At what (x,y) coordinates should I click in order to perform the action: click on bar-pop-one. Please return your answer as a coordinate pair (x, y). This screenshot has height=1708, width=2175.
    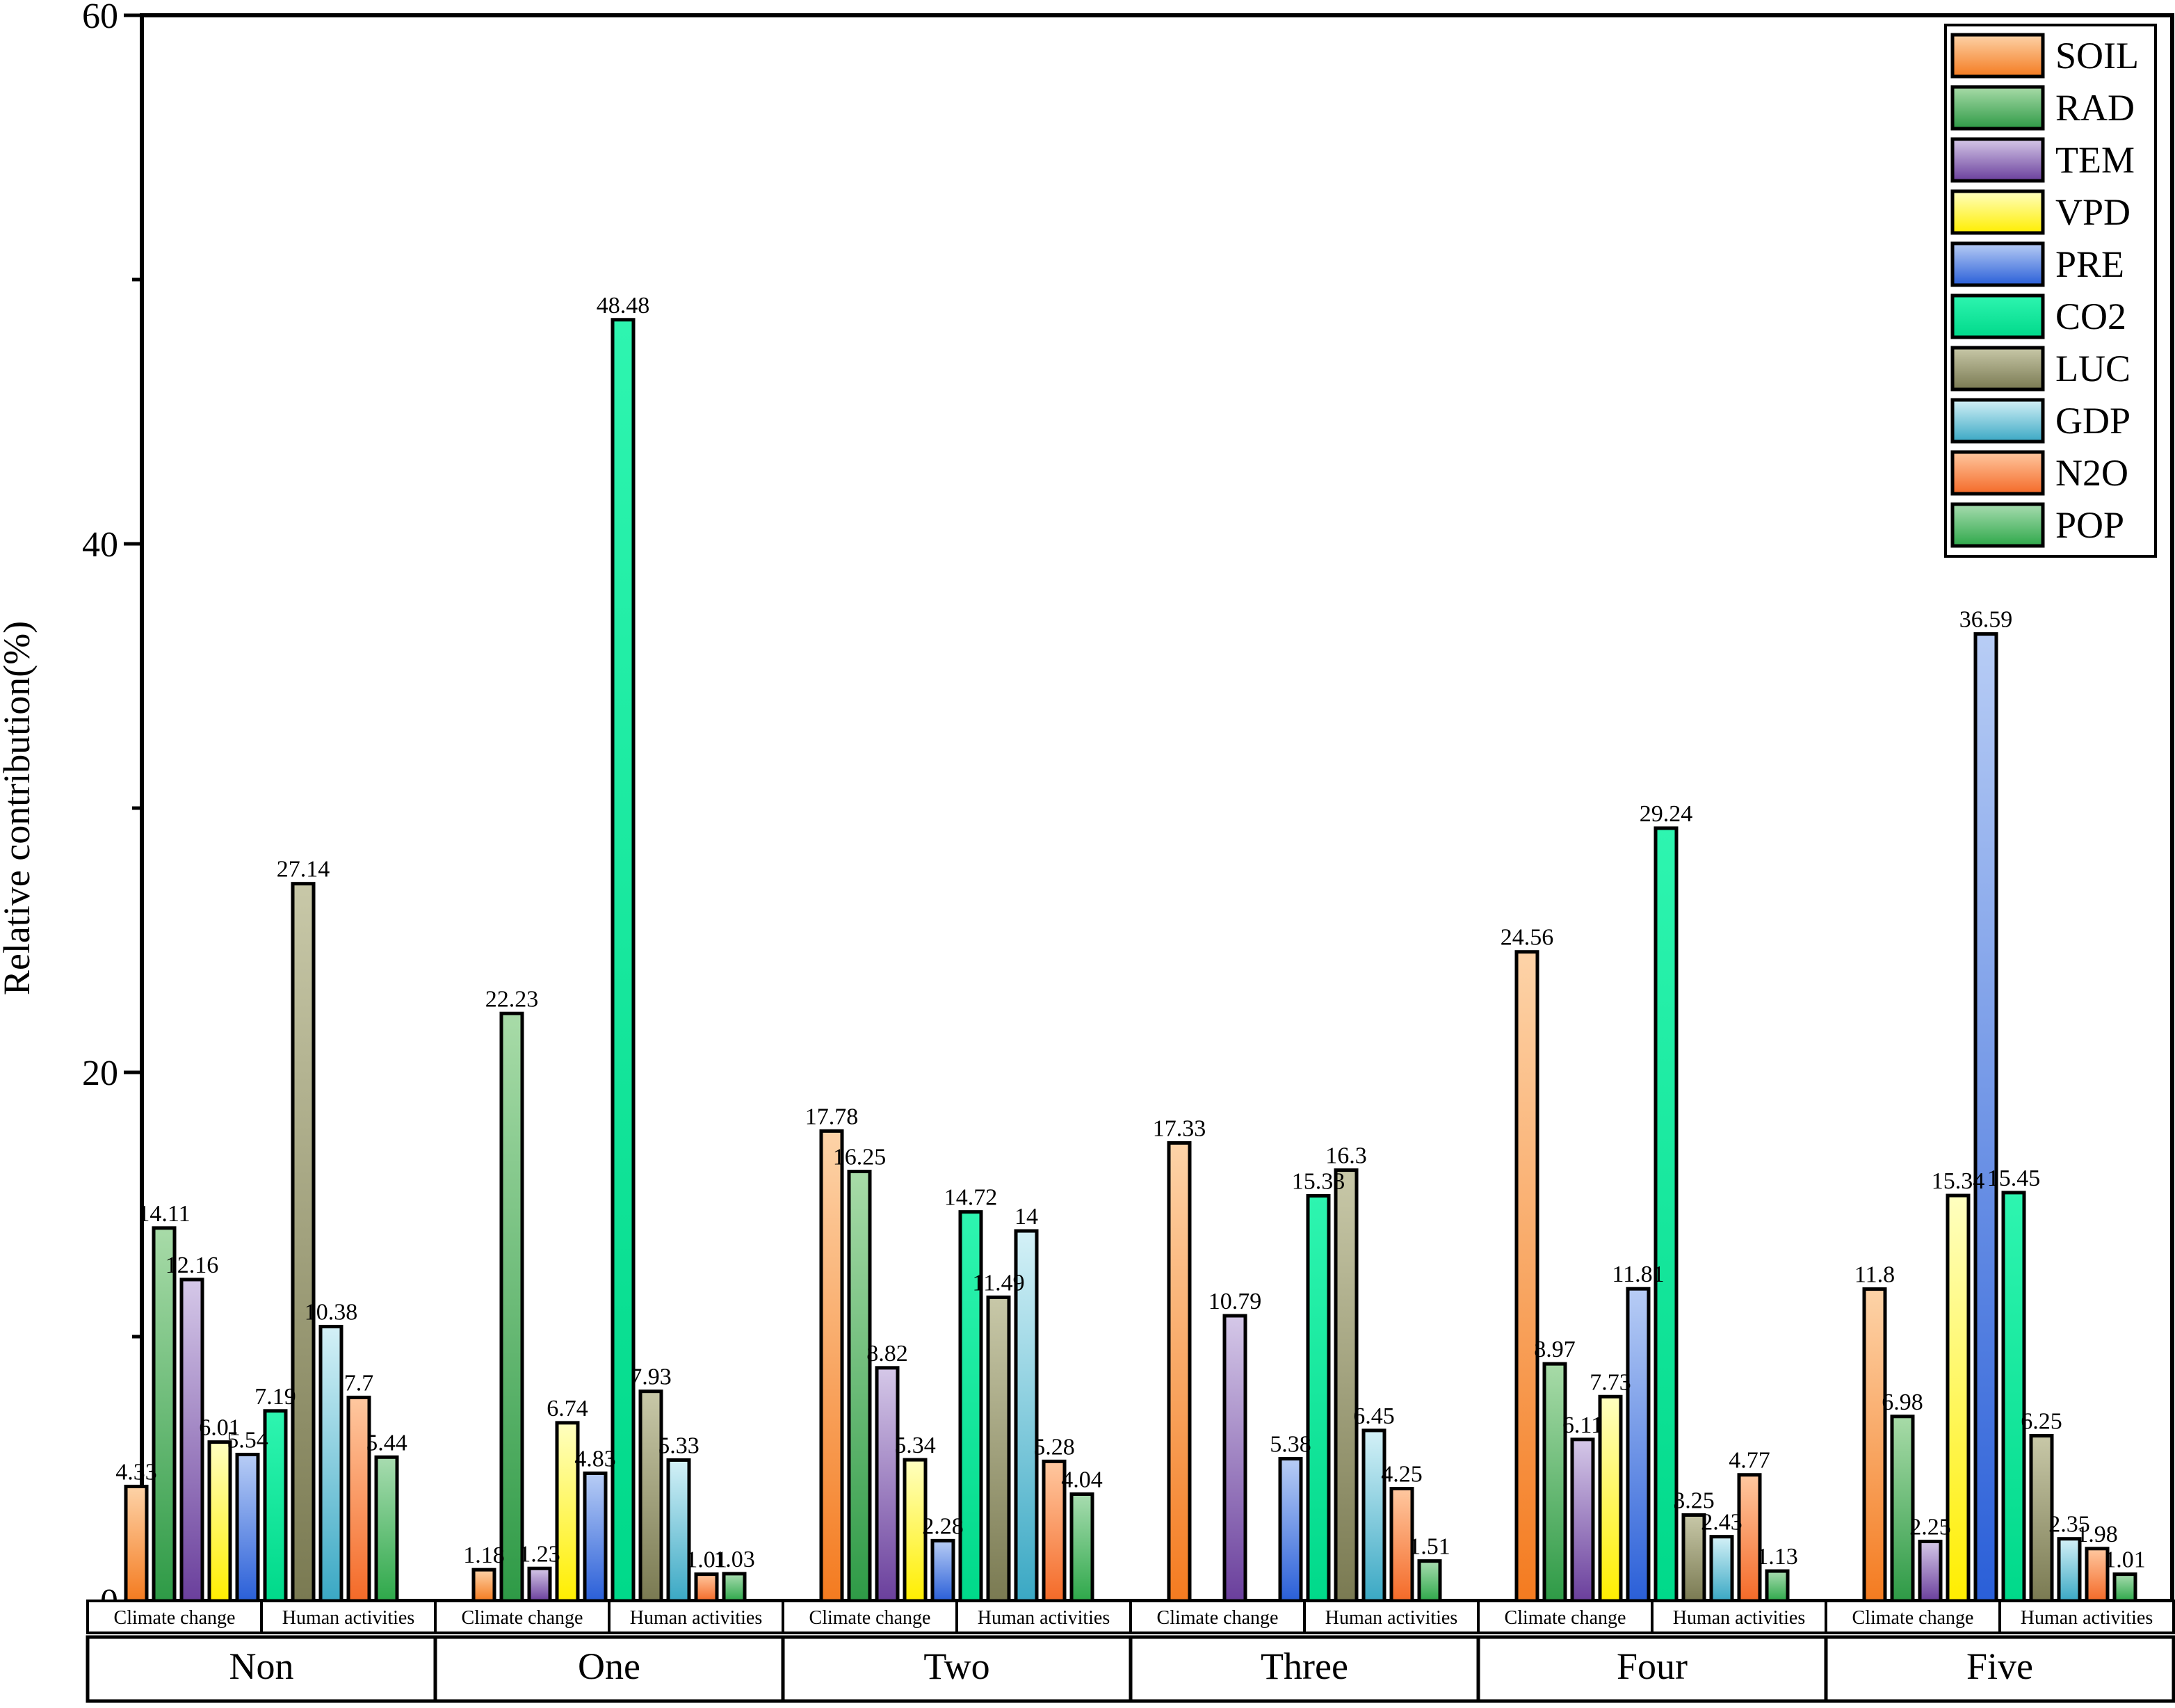
    Looking at the image, I should click on (735, 1587).